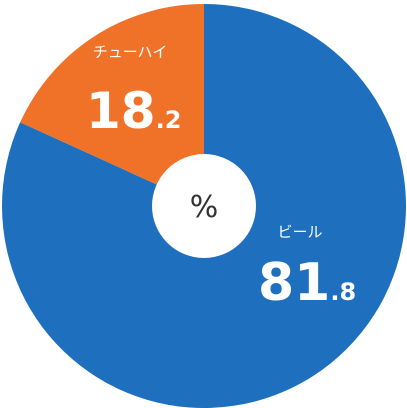  What do you see at coordinates (343, 292) in the screenshot?
I see `slice-value-beer-dec: .8` at bounding box center [343, 292].